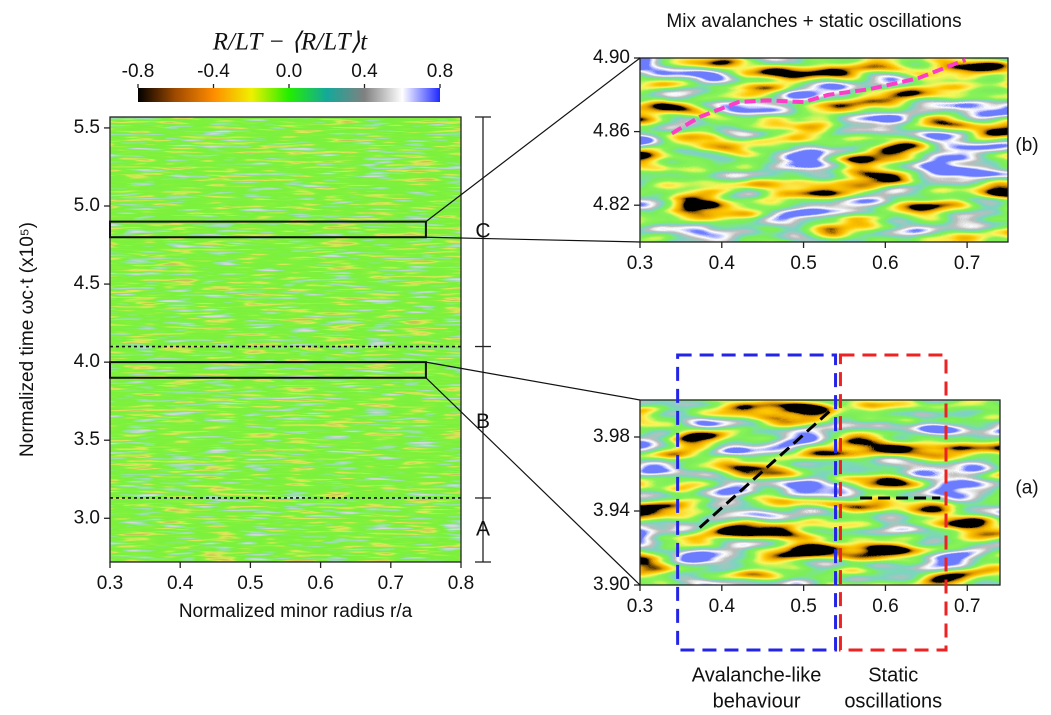 The width and height of the screenshot is (1051, 715). I want to click on x-tick-label: 0.8, so click(461, 583).